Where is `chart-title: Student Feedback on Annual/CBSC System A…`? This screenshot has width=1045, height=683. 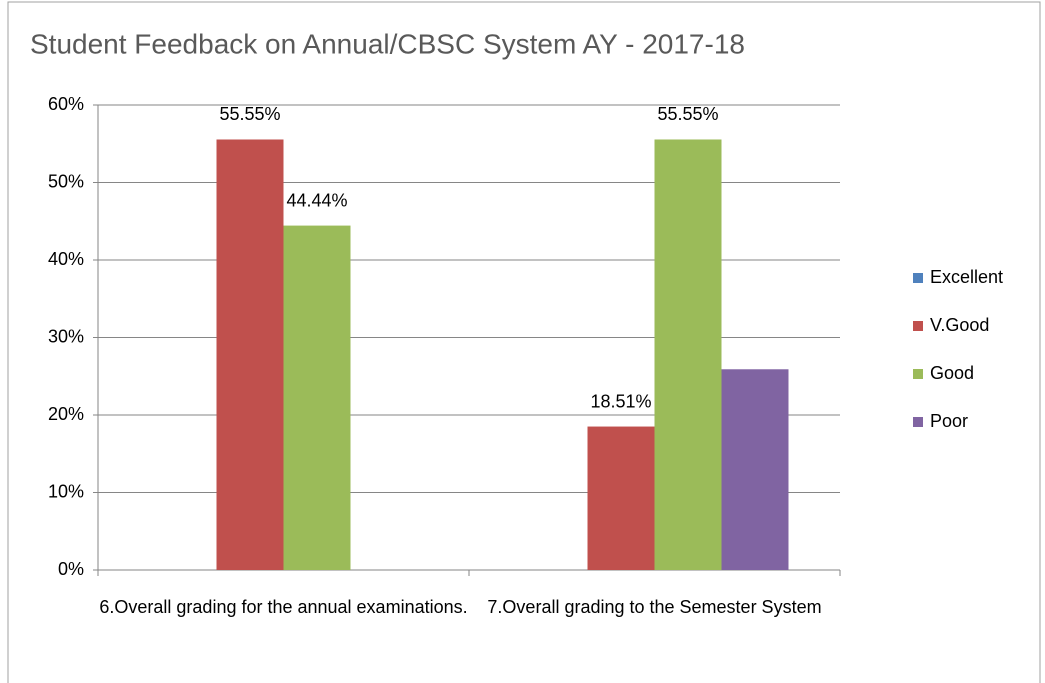
chart-title: Student Feedback on Annual/CBSC System A… is located at coordinates (387, 43).